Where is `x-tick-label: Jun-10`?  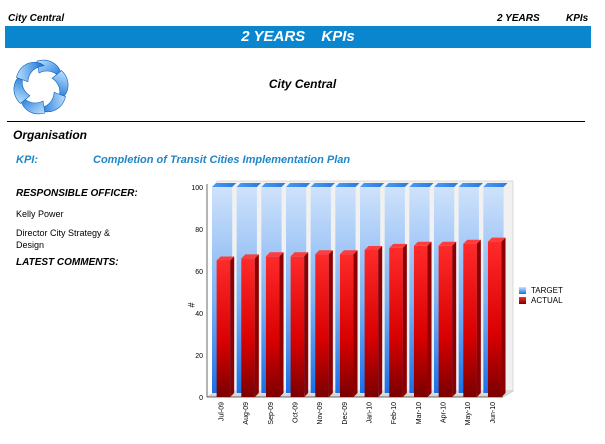
x-tick-label: Jun-10 is located at coordinates (493, 413).